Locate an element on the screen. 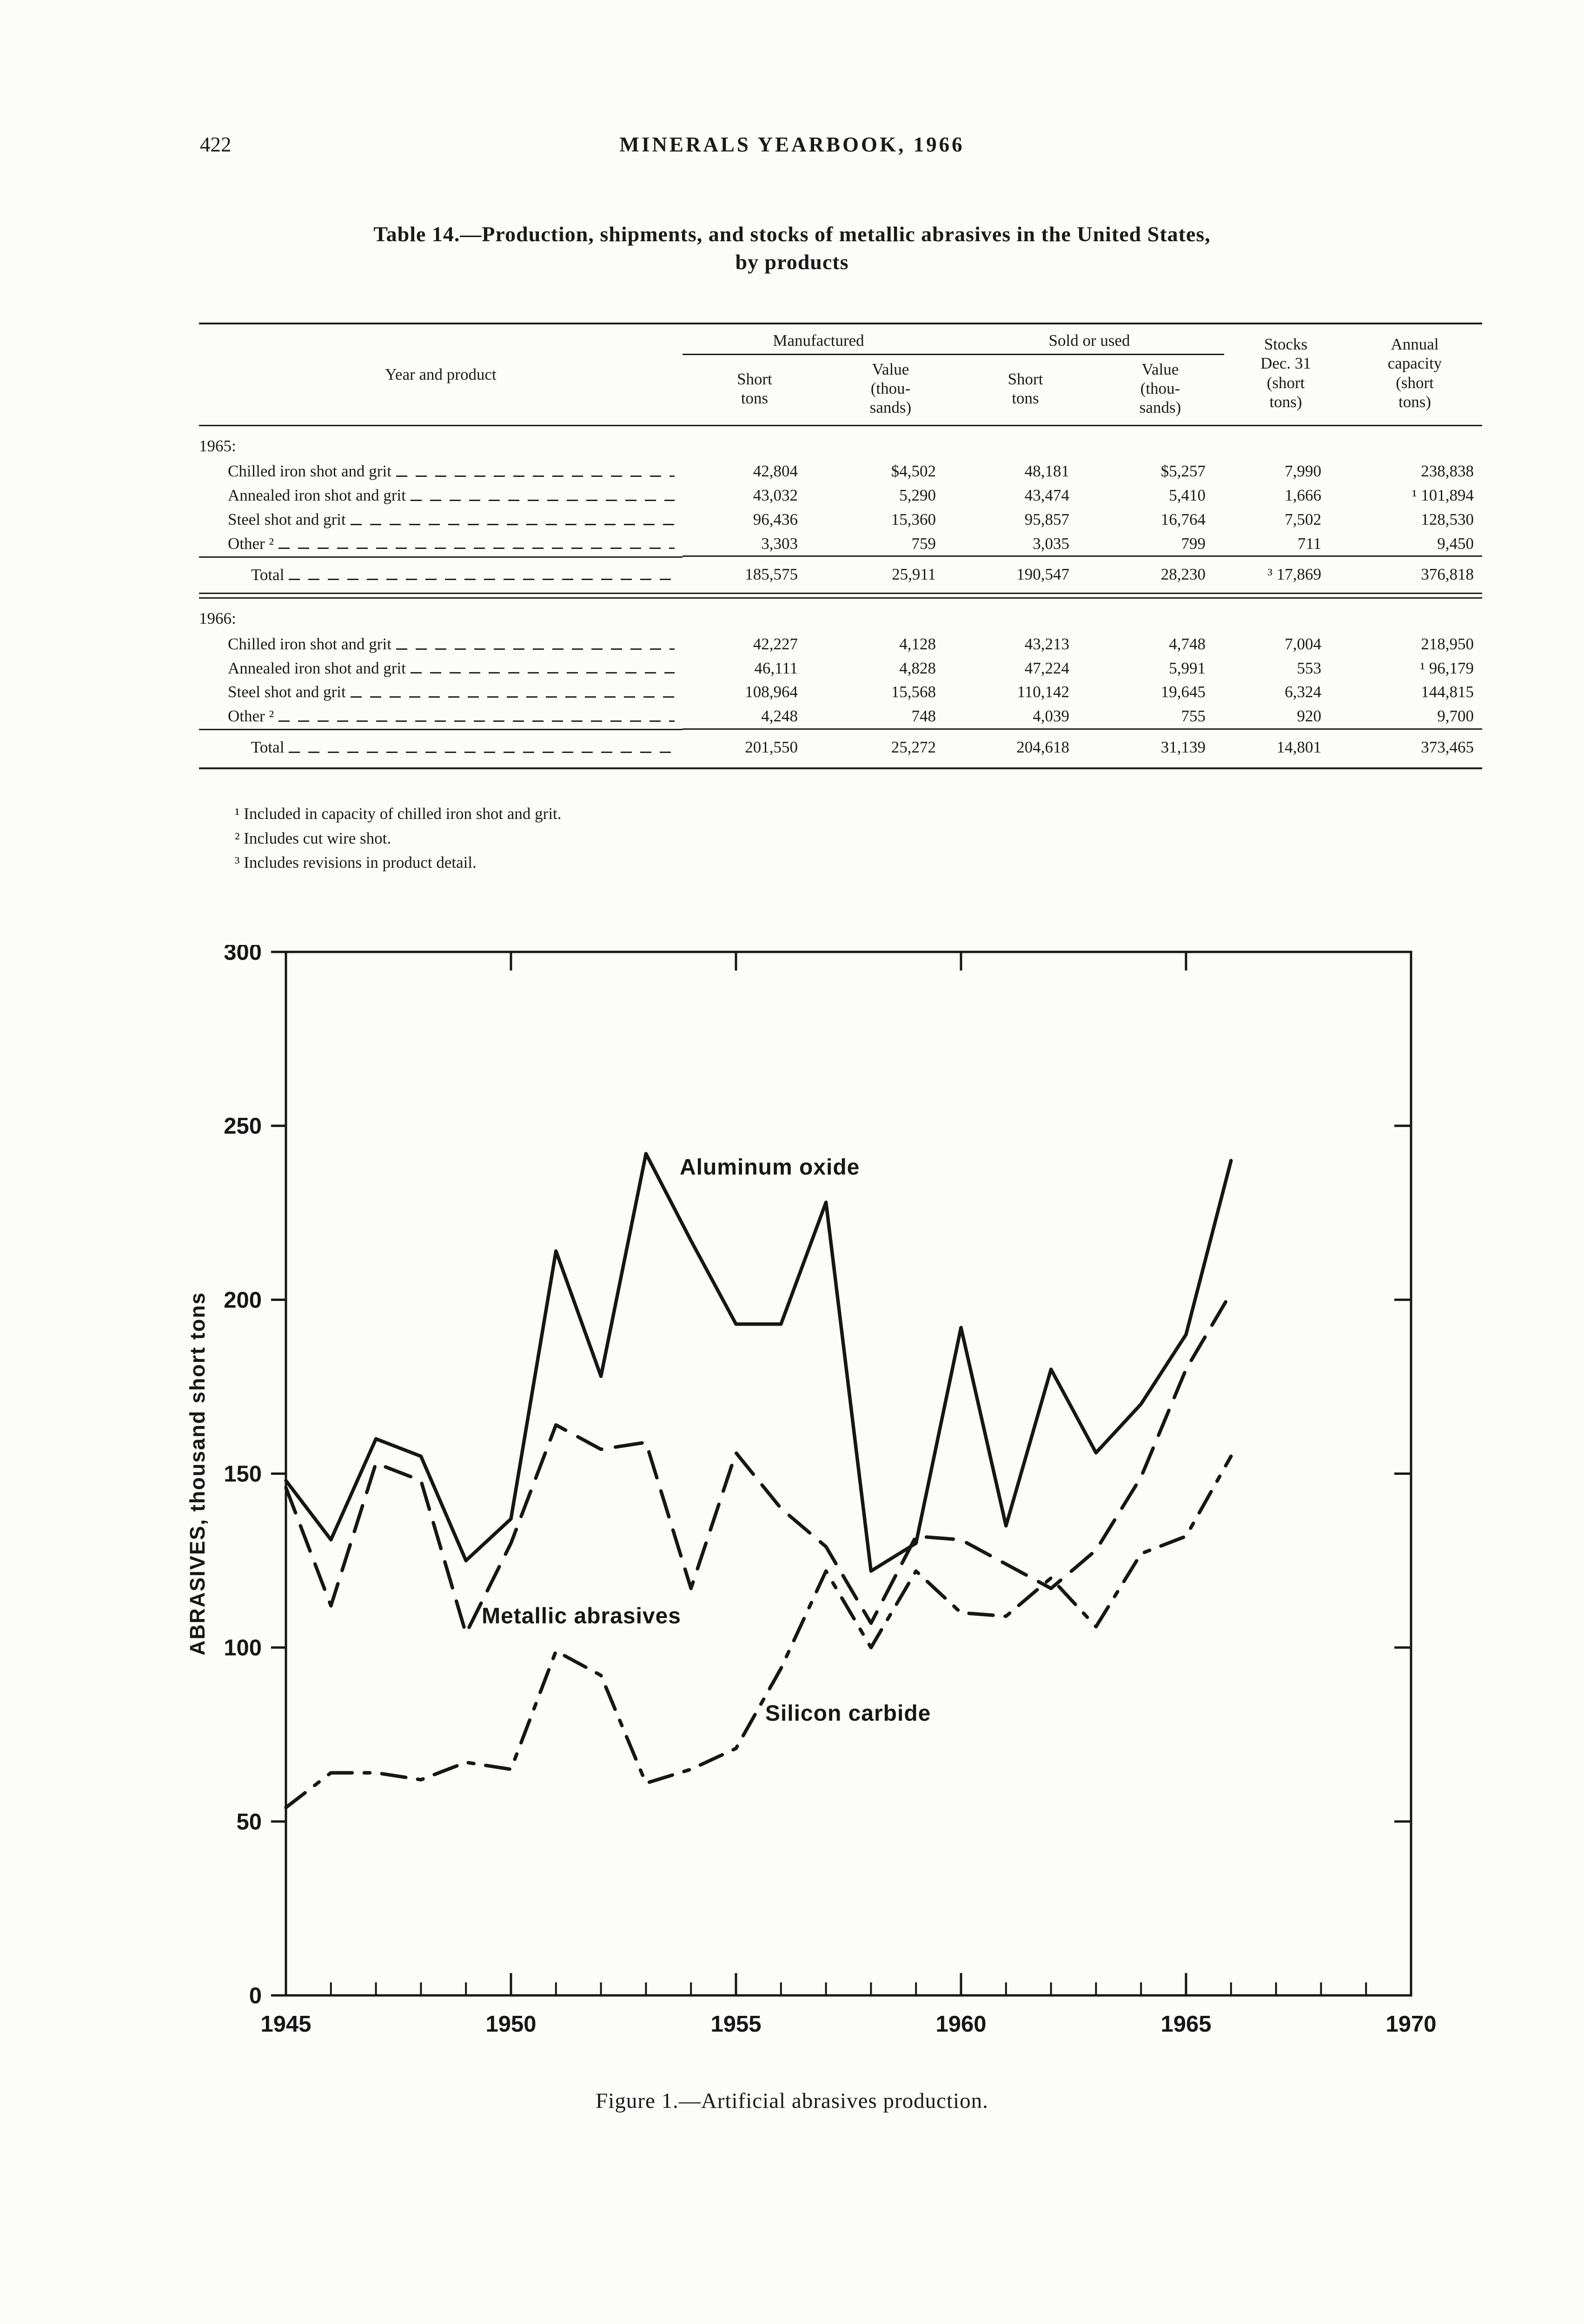 This screenshot has height=2324, width=1584. capacity-cell: 218,950 is located at coordinates (1447, 644).